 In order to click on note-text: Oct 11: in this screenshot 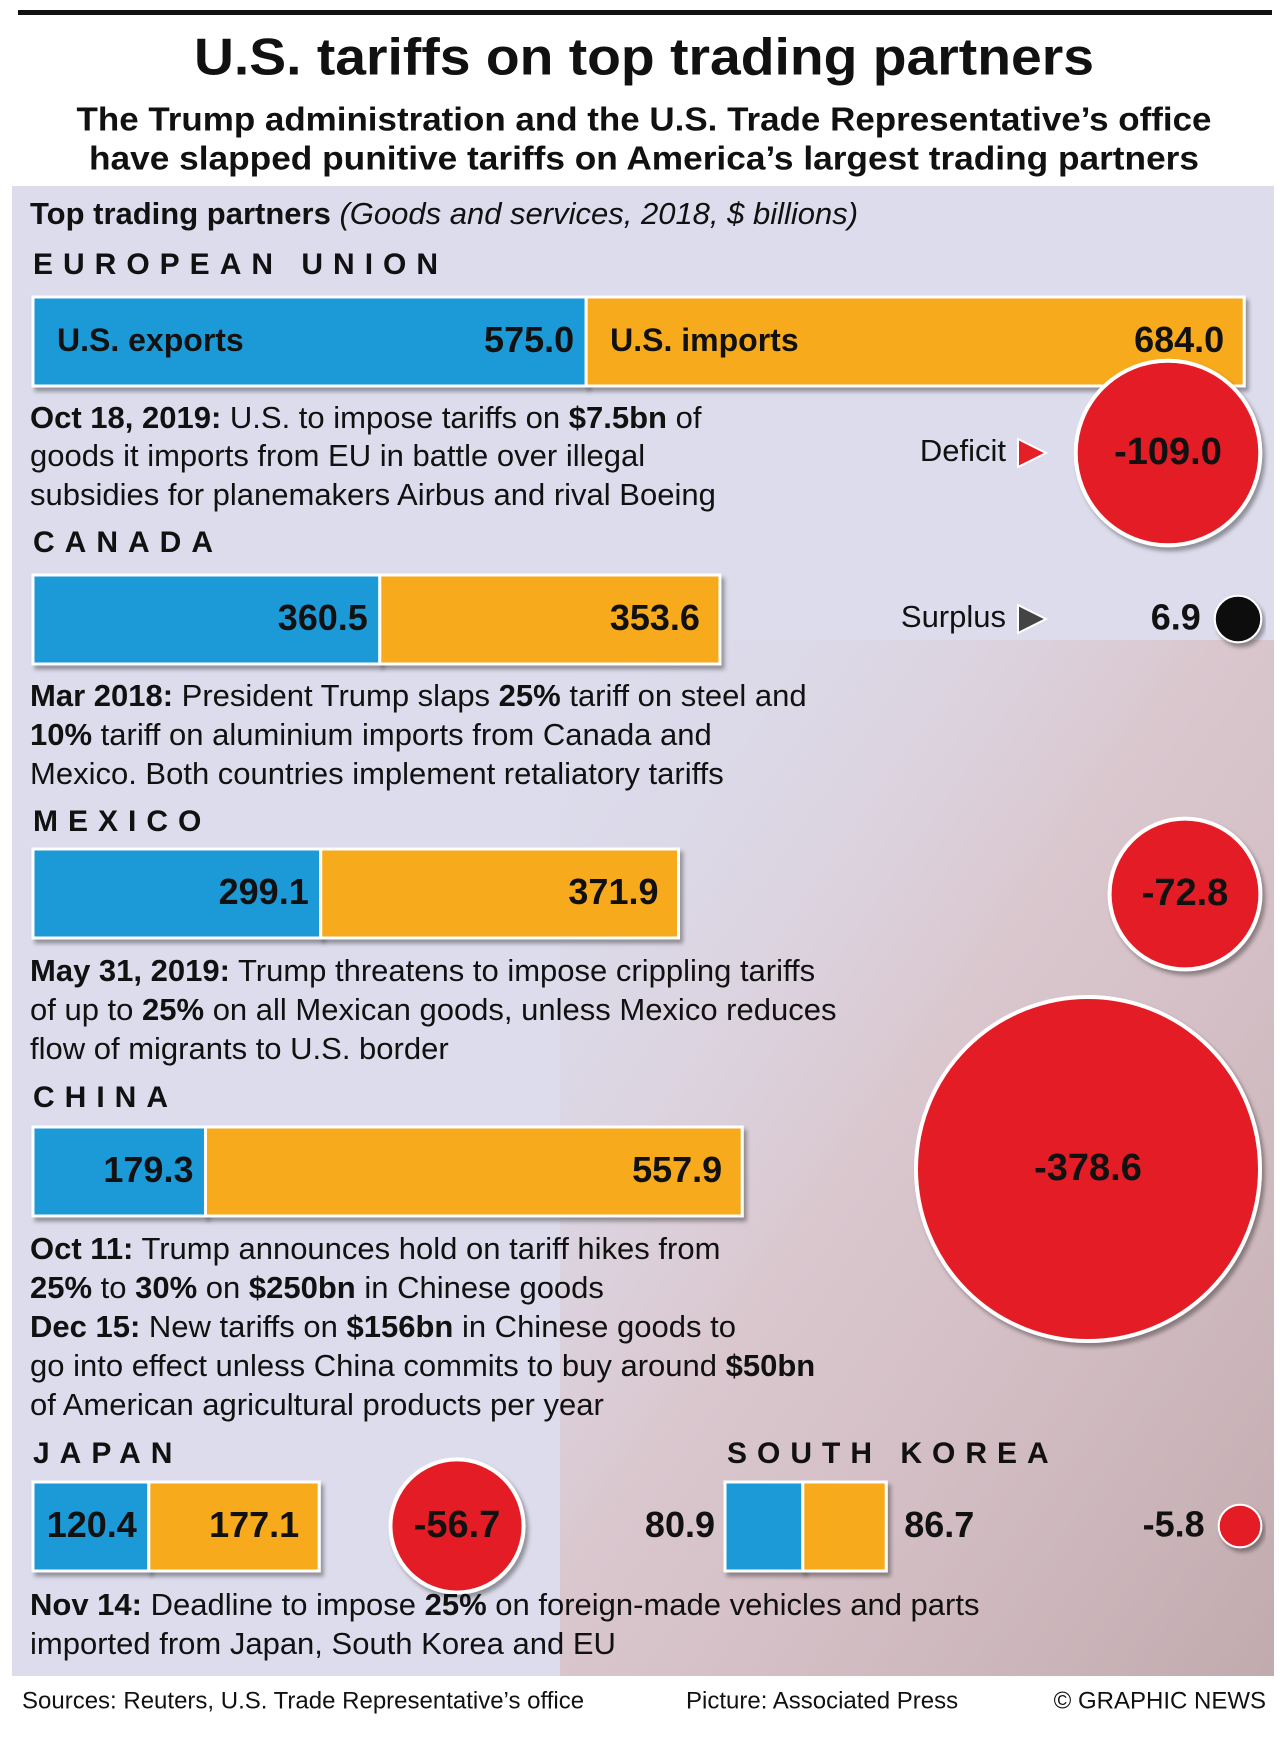, I will do `click(81, 1248)`.